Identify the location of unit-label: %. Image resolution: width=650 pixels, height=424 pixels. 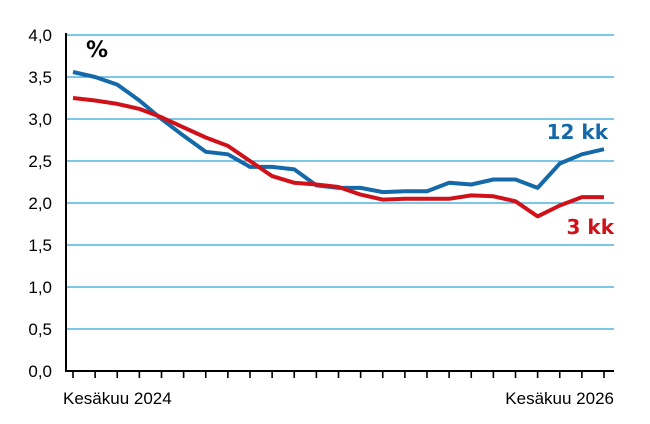
(97, 50).